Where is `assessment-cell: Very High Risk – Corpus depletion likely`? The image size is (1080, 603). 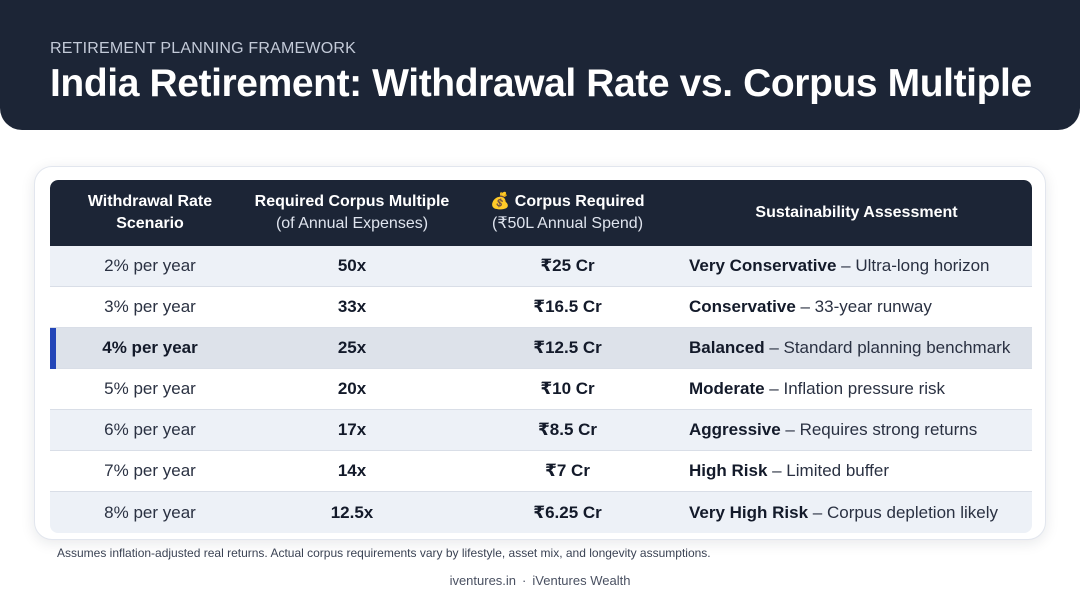 assessment-cell: Very High Risk – Corpus depletion likely is located at coordinates (856, 513).